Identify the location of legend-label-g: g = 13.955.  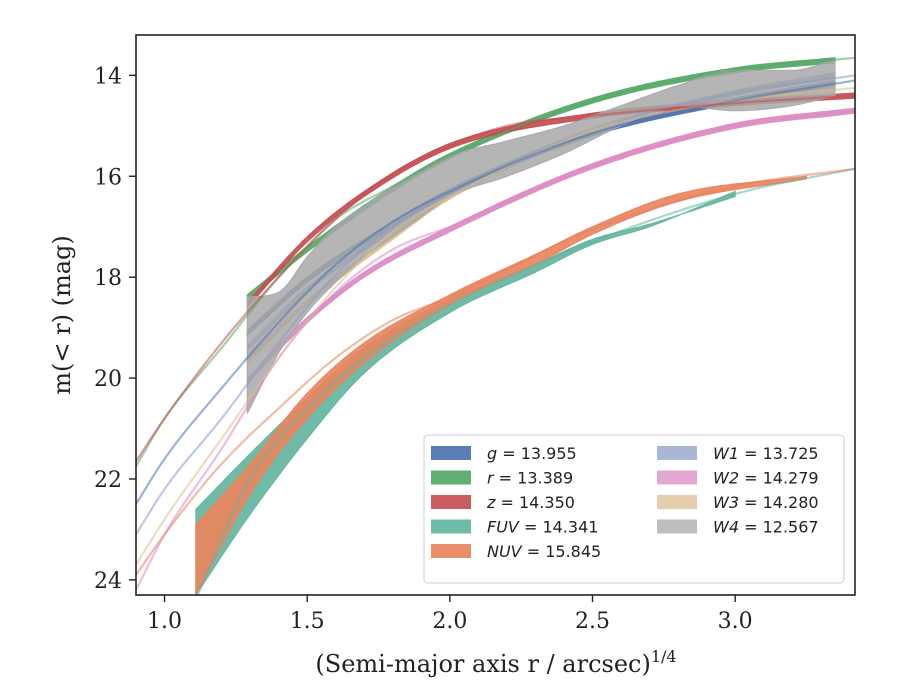
(532, 453).